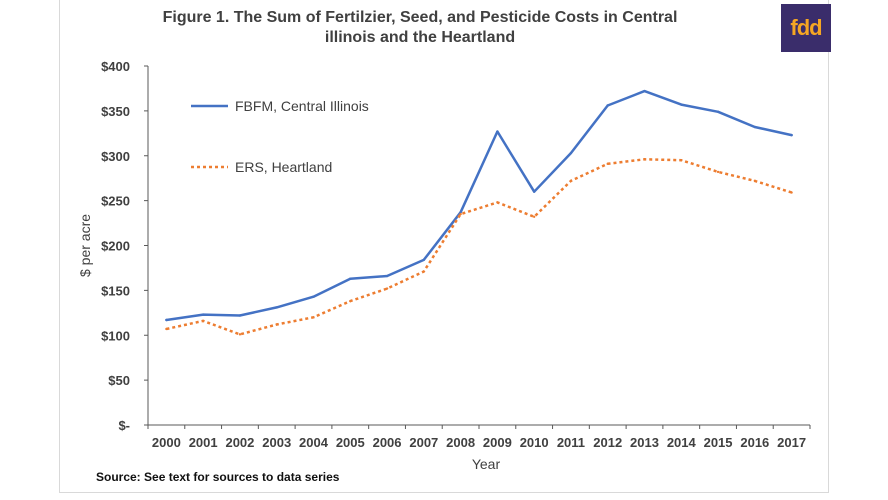  Describe the element at coordinates (460, 442) in the screenshot. I see `x-tick-label: 2008` at that location.